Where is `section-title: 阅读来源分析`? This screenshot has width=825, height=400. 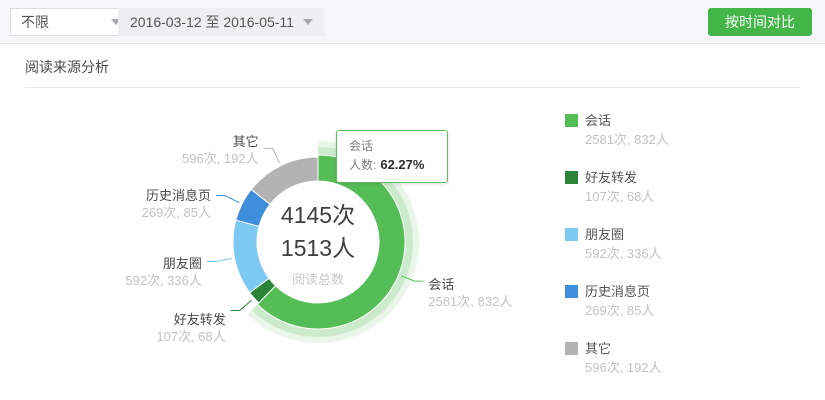 section-title: 阅读来源分析 is located at coordinates (67, 67).